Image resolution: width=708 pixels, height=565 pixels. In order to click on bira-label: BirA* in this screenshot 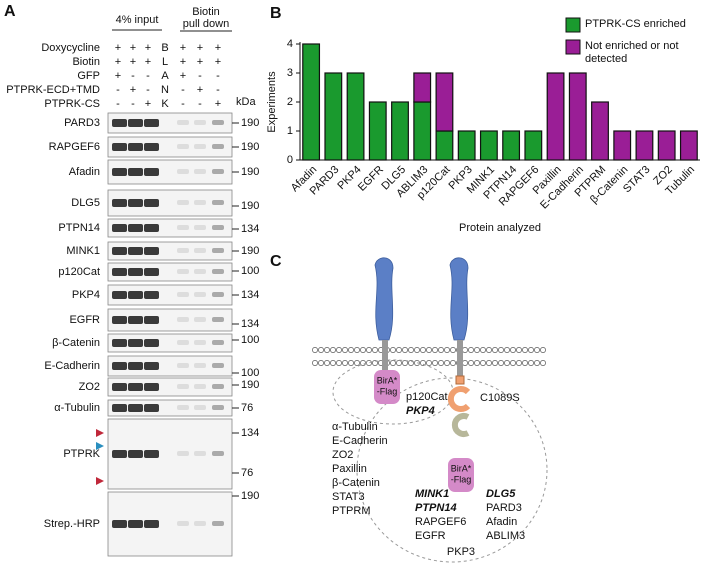, I will do `click(461, 468)`.